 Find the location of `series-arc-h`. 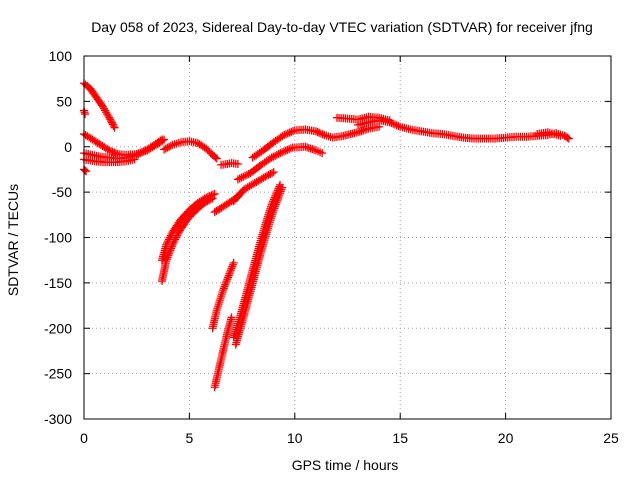

series-arc-h is located at coordinates (187, 240).